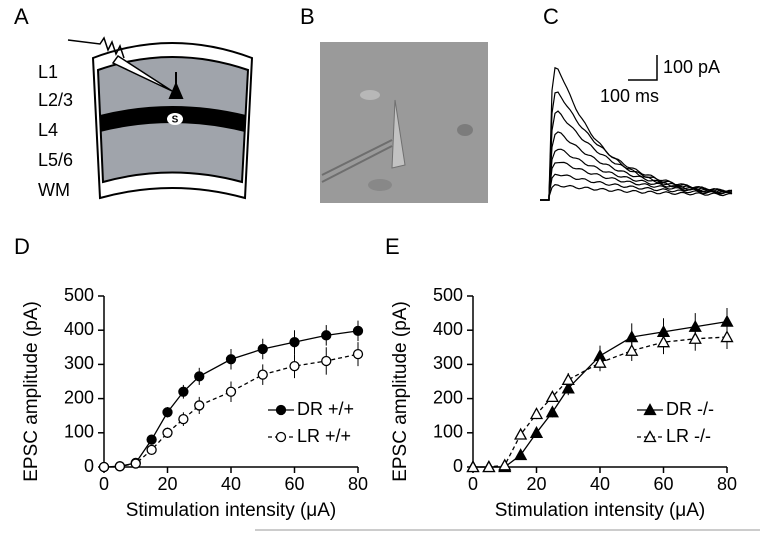 The width and height of the screenshot is (760, 533). What do you see at coordinates (688, 436) in the screenshot?
I see `legend-label: LR -/-` at bounding box center [688, 436].